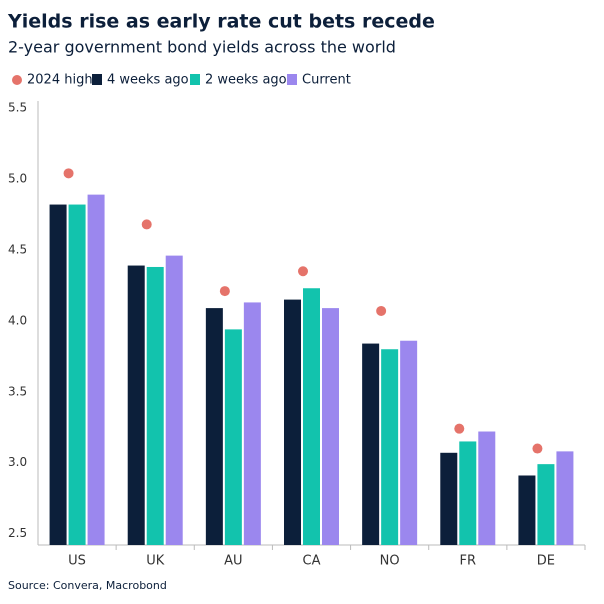 This screenshot has width=604, height=604. What do you see at coordinates (17, 108) in the screenshot?
I see `y-tick-label: 5.5` at bounding box center [17, 108].